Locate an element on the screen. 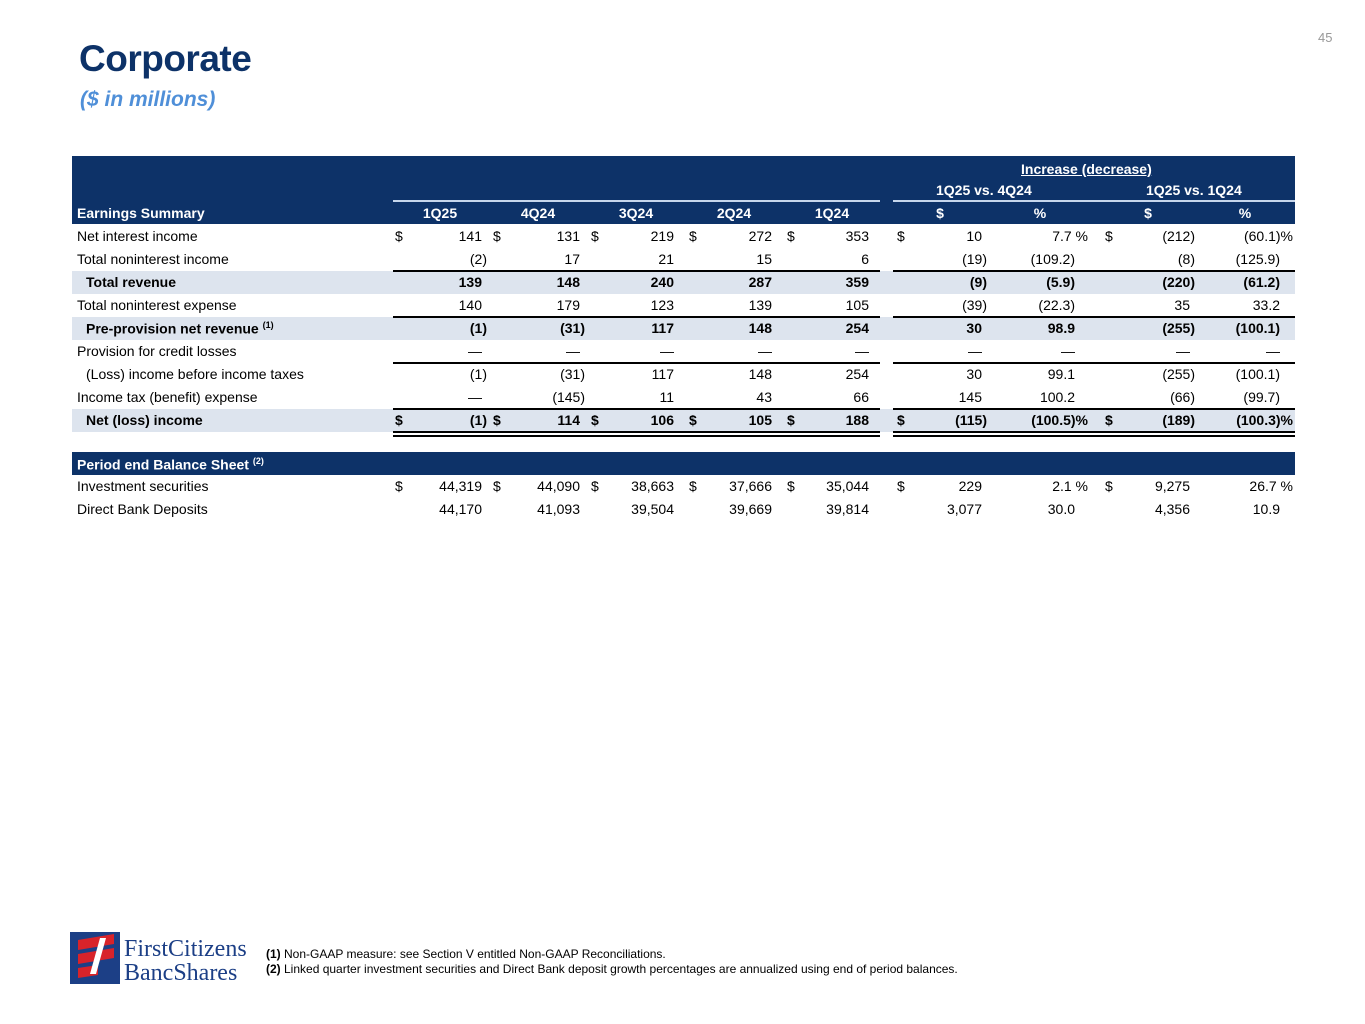  compare-header-2: 1Q25 vs. 1Q24 is located at coordinates (1194, 190).